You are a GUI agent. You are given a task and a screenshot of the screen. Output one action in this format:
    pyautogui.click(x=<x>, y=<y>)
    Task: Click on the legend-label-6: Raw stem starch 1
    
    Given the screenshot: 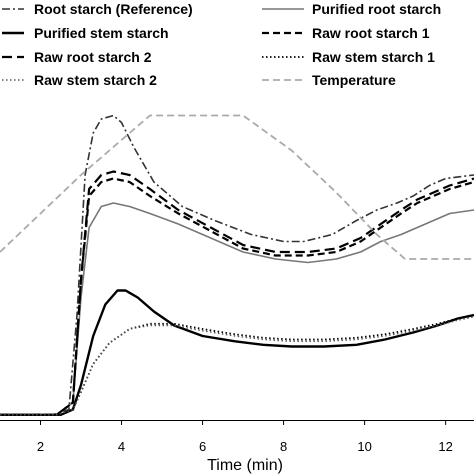 What is the action you would take?
    pyautogui.click(x=373, y=57)
    